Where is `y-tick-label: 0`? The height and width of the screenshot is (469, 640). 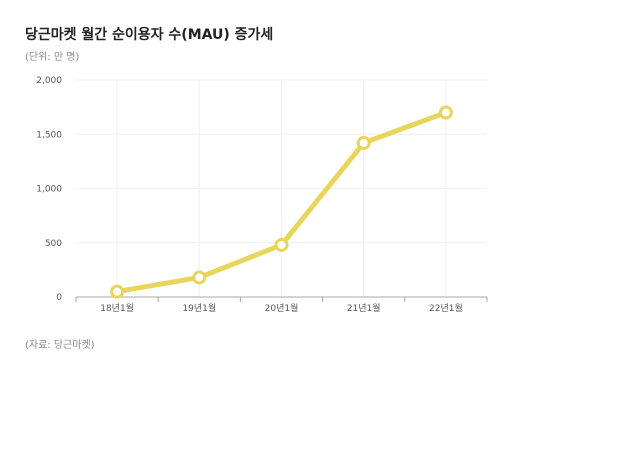 y-tick-label: 0 is located at coordinates (59, 298).